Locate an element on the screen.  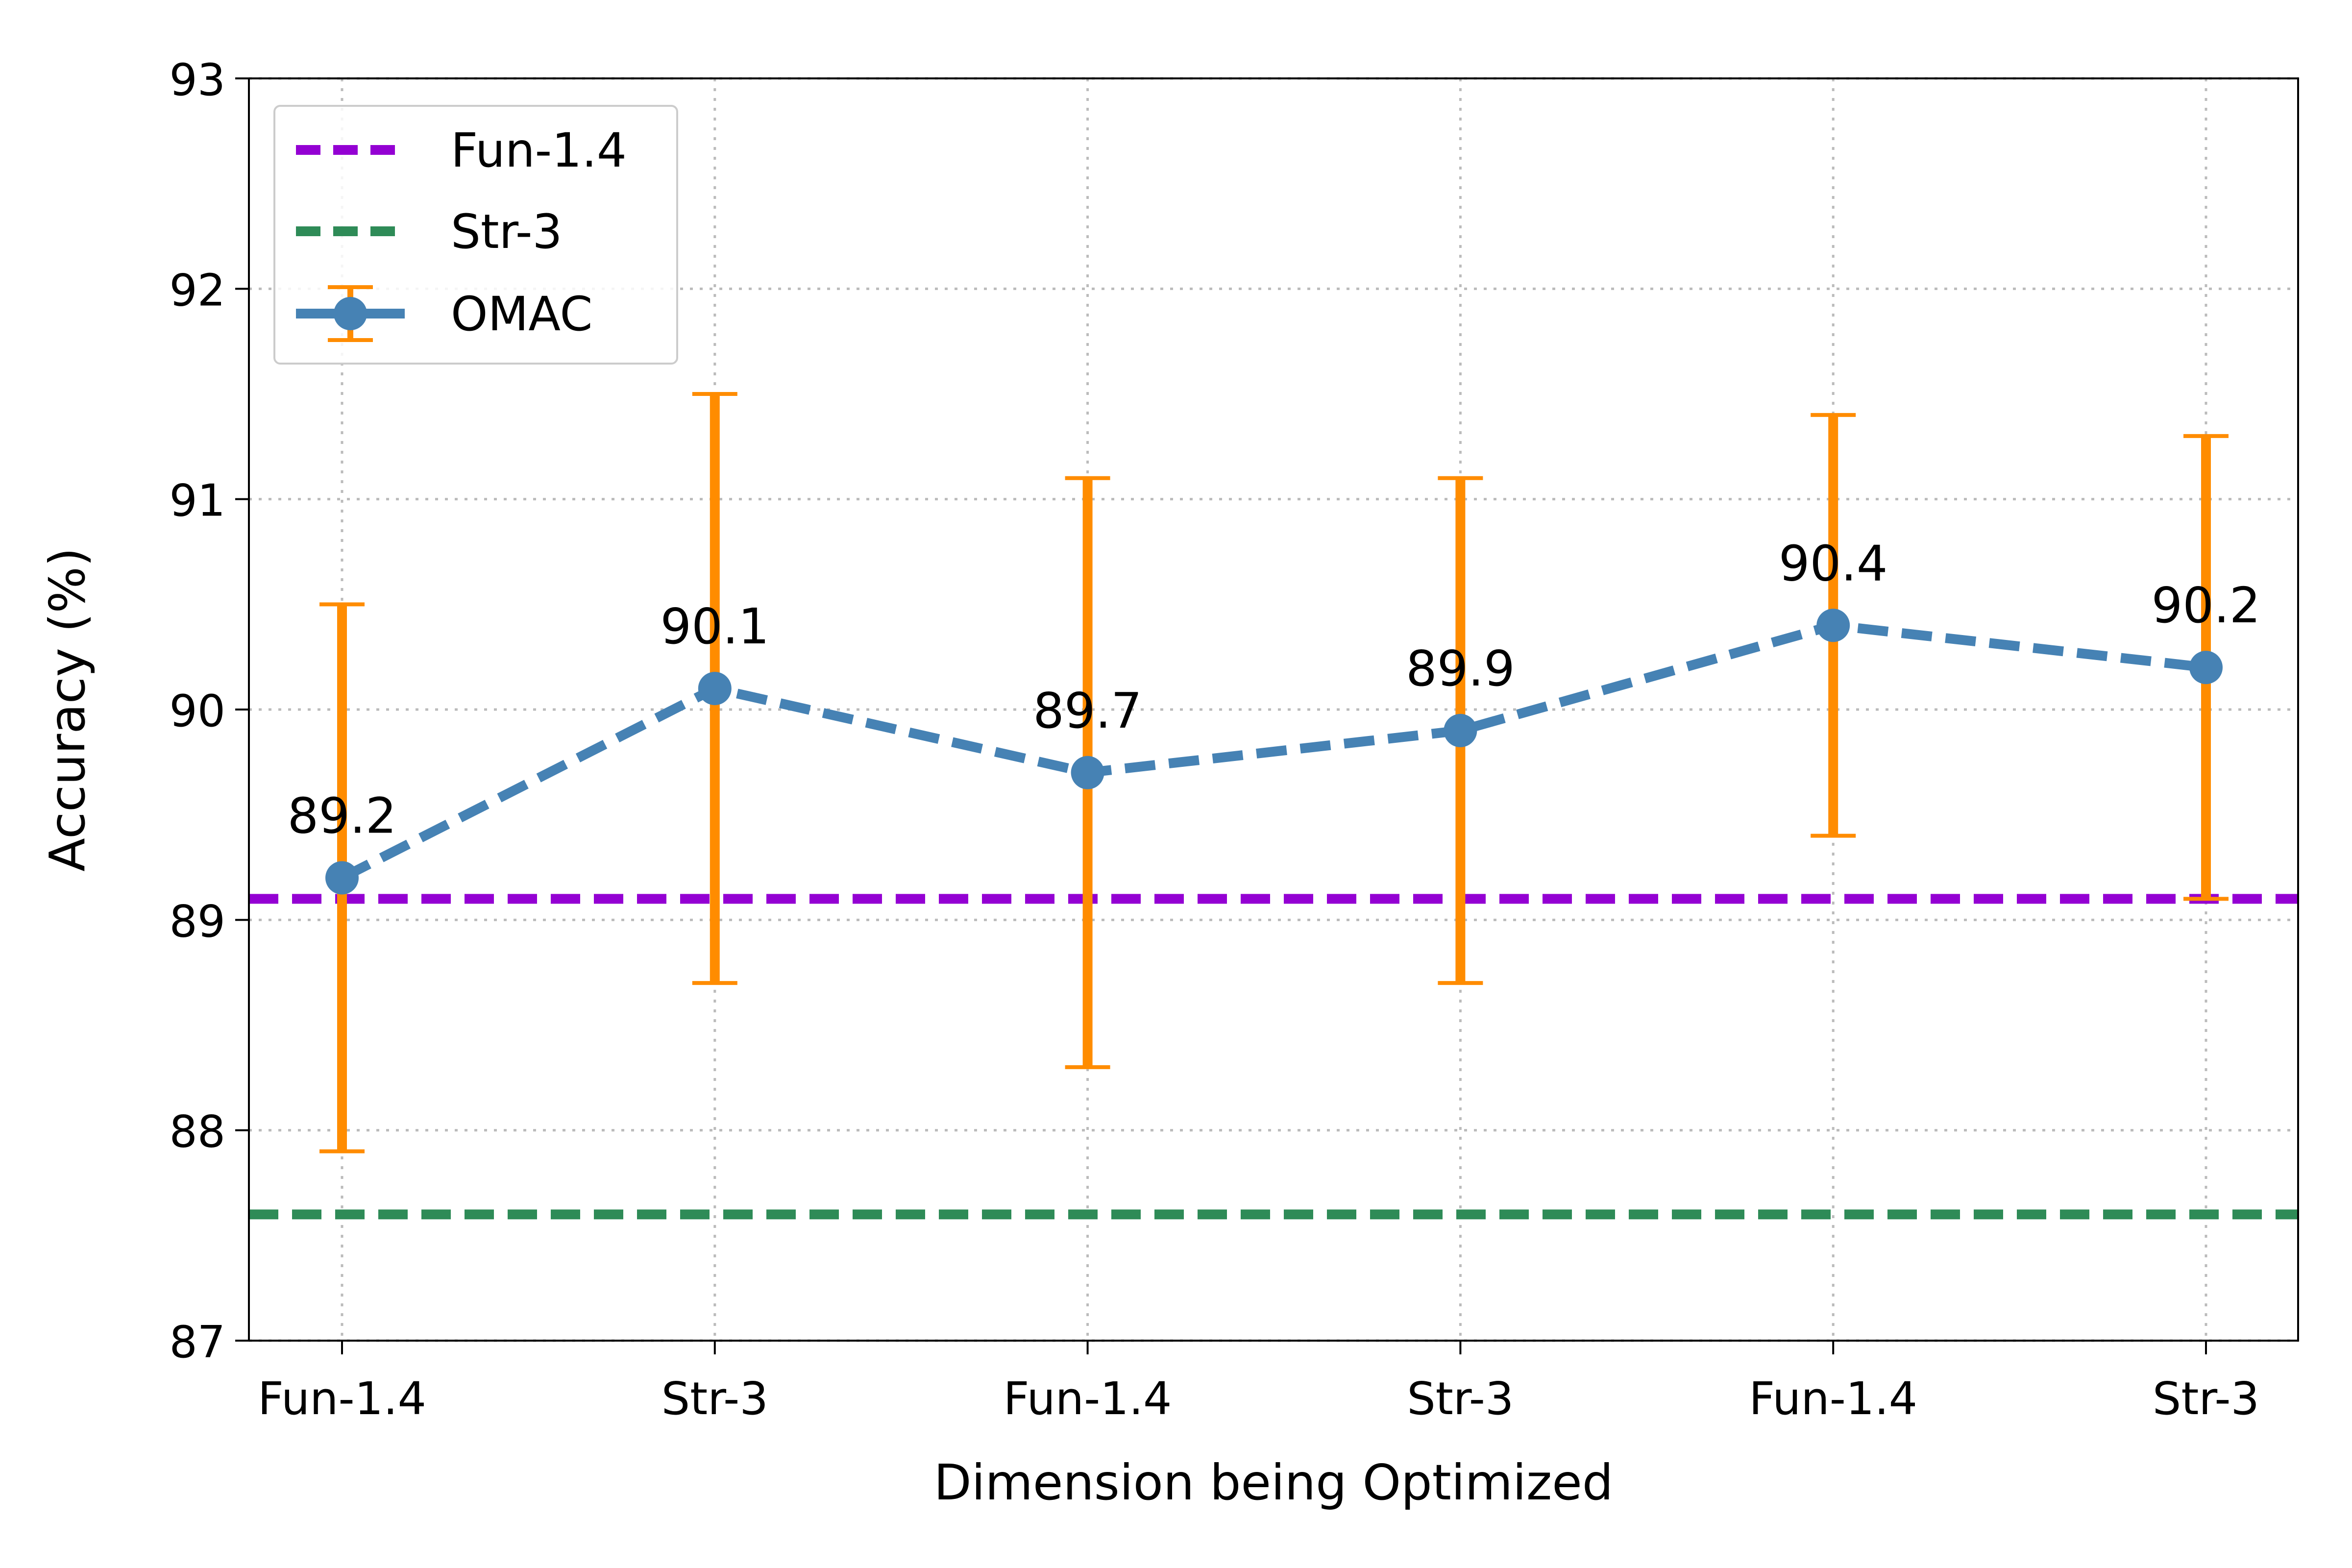
x-axis-title: Dimension being Optimized is located at coordinates (1274, 1482).